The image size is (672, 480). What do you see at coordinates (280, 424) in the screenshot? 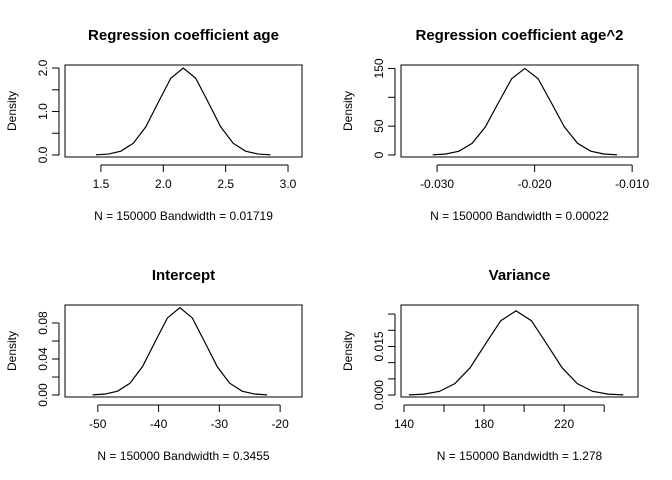
I see `x-tick-label: -20` at bounding box center [280, 424].